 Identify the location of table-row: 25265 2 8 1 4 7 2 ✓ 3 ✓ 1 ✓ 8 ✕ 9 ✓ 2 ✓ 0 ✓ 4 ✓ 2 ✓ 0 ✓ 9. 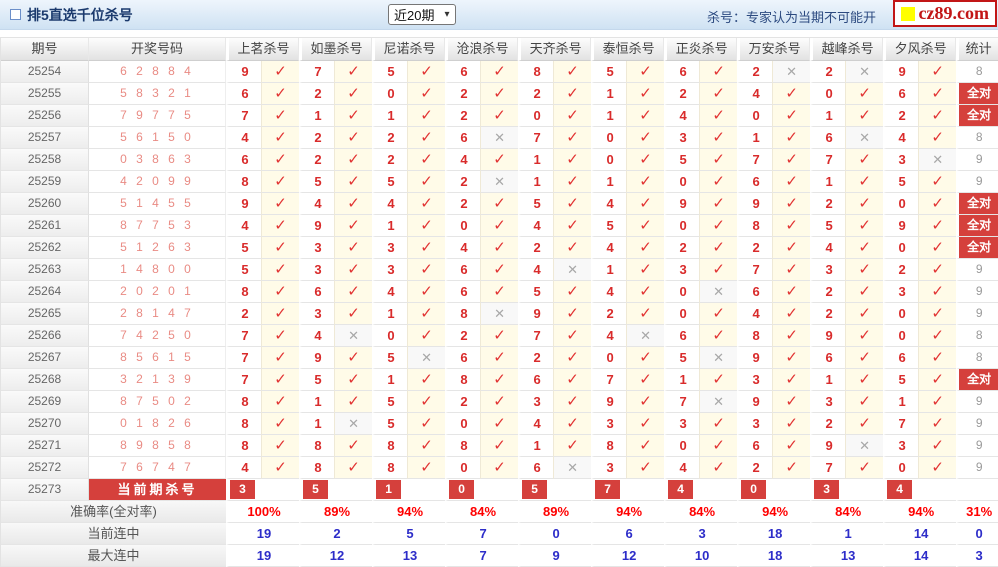
(499, 314).